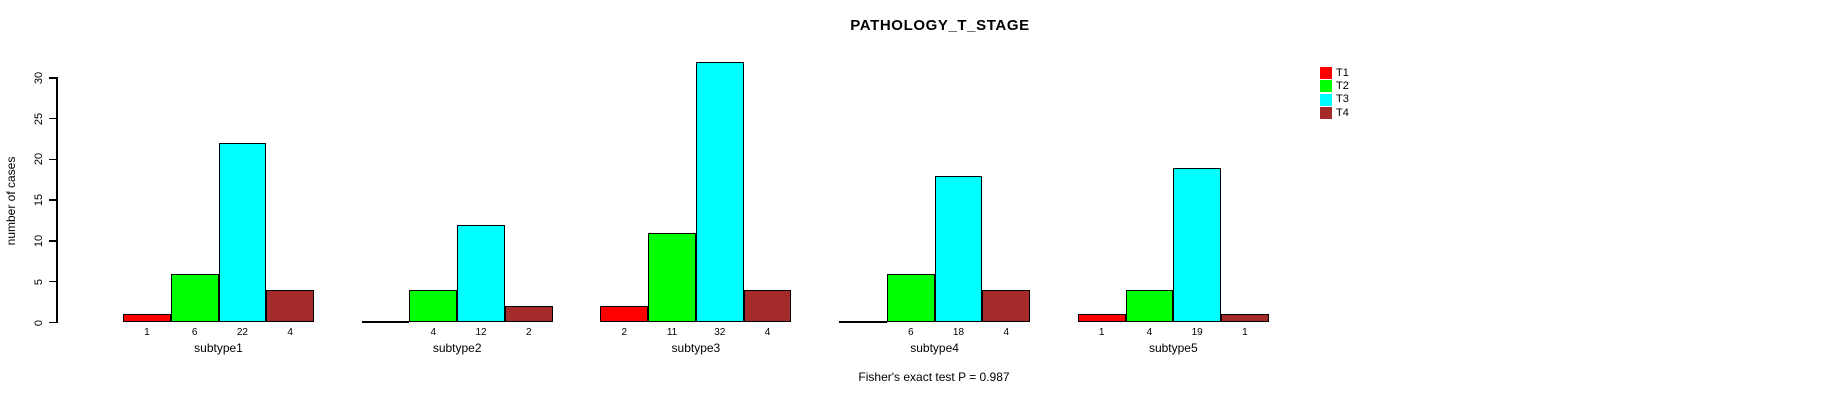  Describe the element at coordinates (290, 306) in the screenshot. I see `bar-t4-subtype1` at that location.